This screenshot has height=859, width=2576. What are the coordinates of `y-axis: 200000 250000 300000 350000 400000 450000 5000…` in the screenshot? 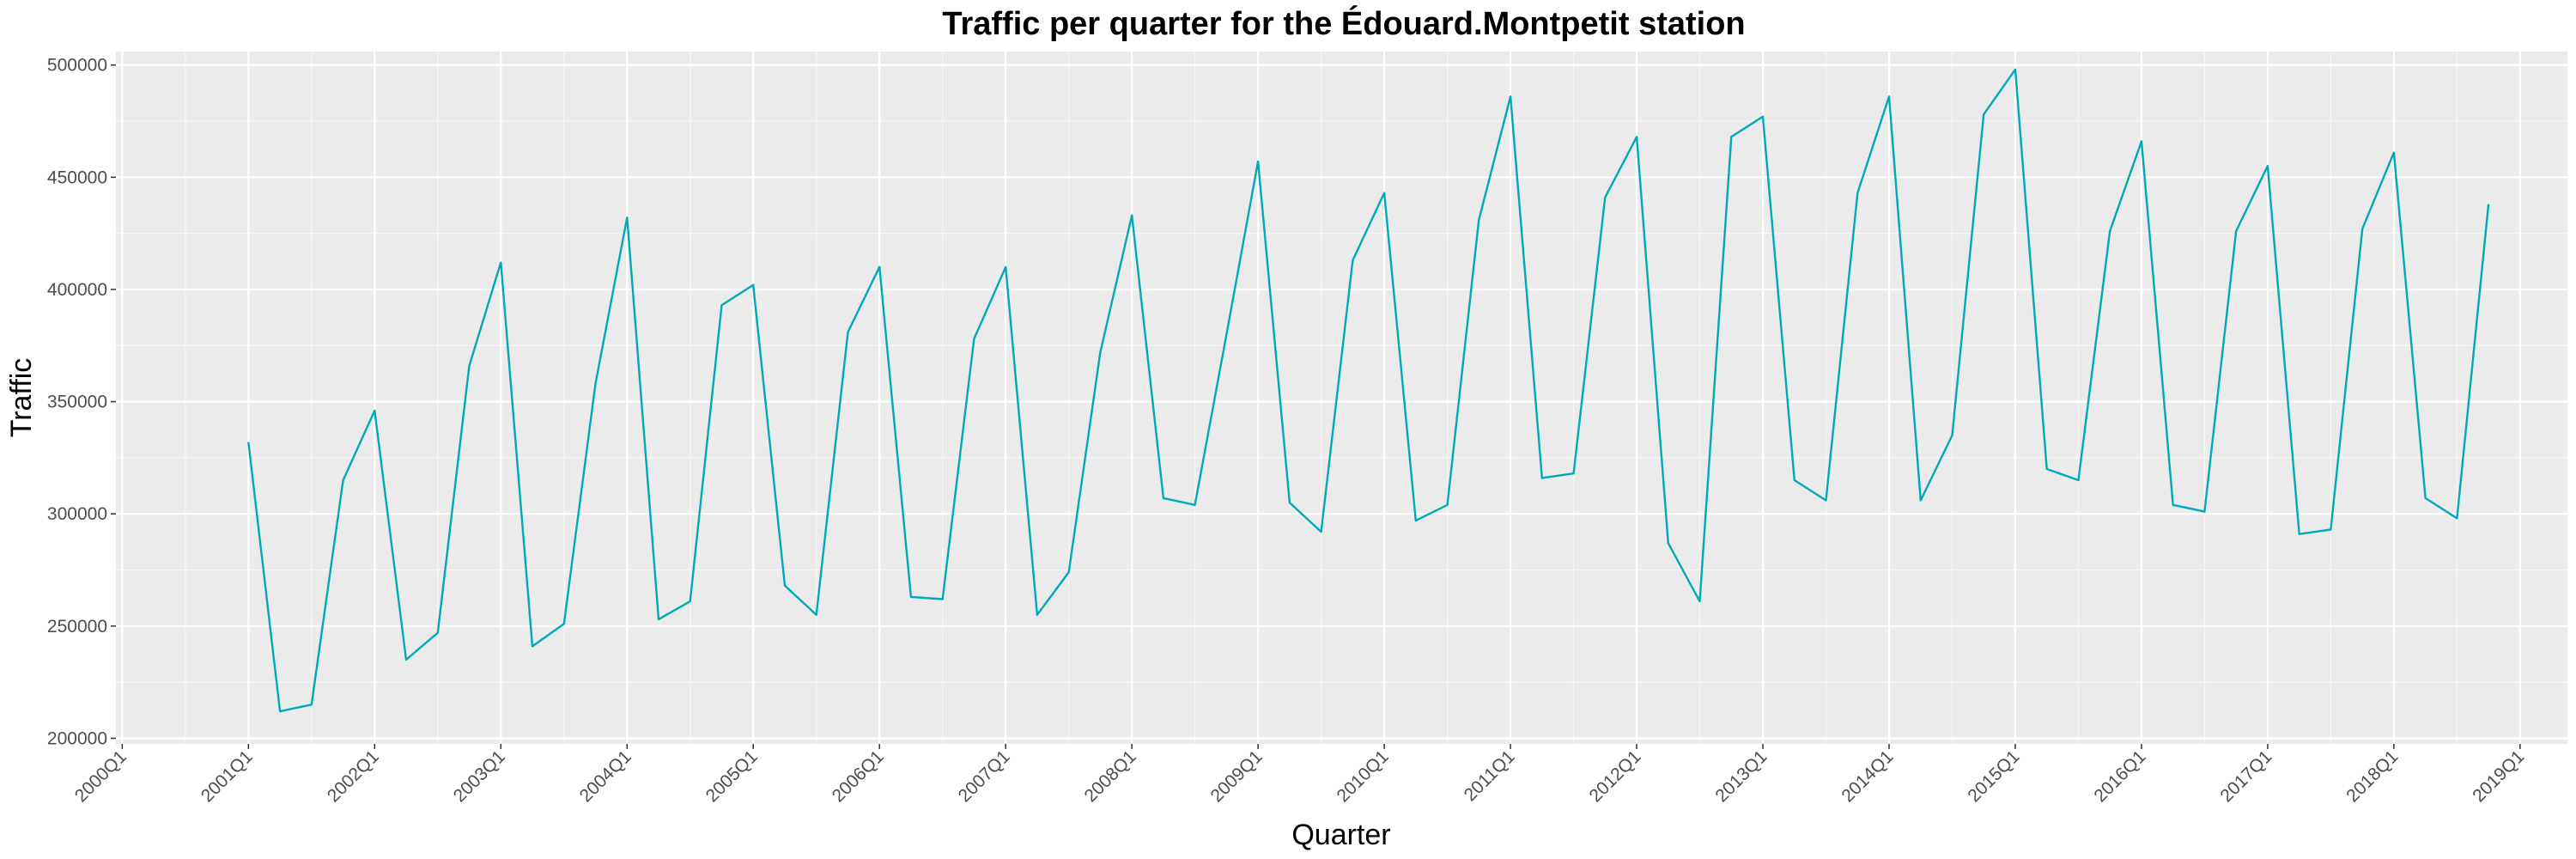 It's located at (82, 402).